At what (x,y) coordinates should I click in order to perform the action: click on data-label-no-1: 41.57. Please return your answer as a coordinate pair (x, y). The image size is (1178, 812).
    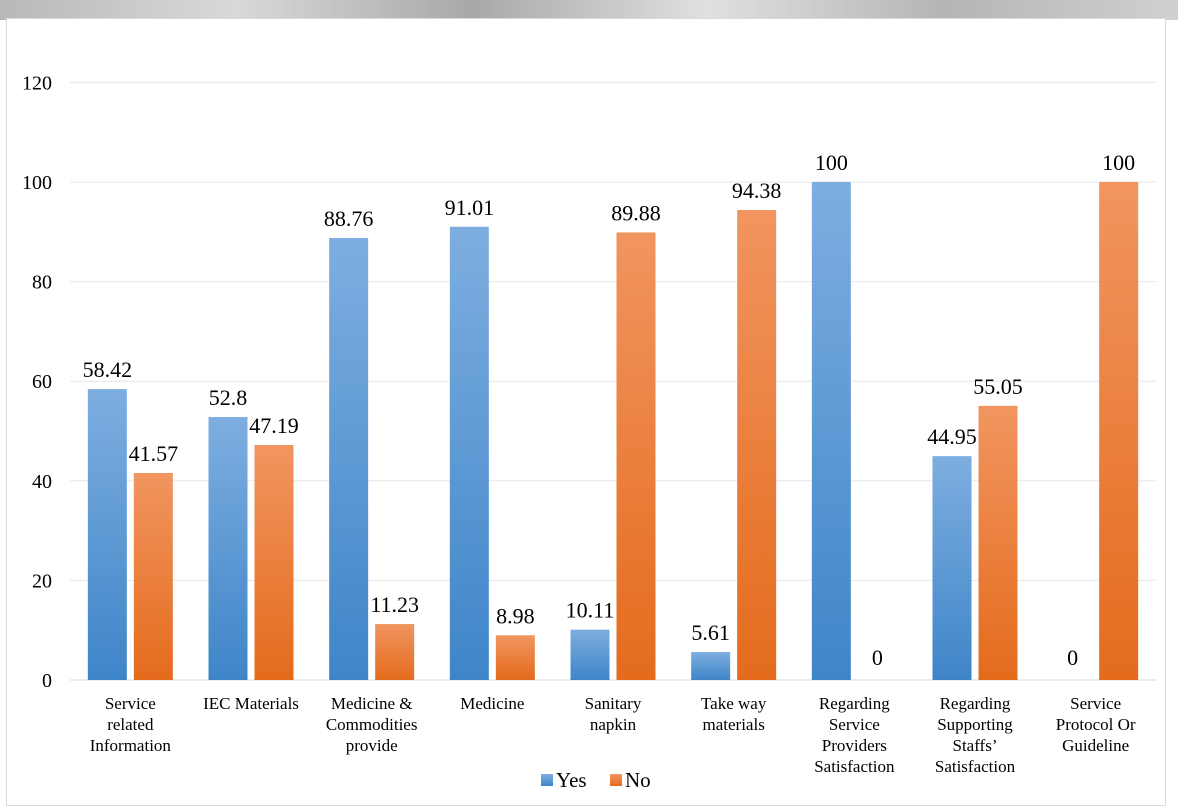
    Looking at the image, I should click on (154, 453).